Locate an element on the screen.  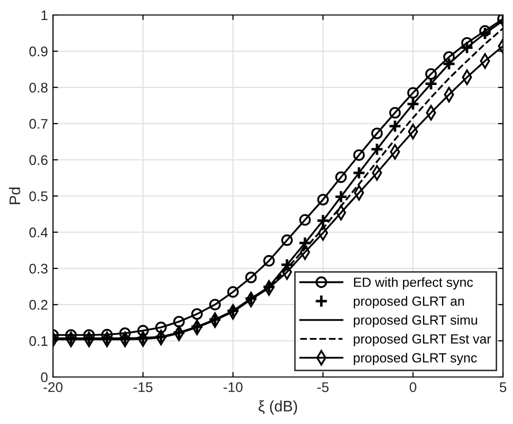
y-tick-label: 0.6 is located at coordinates (38, 160).